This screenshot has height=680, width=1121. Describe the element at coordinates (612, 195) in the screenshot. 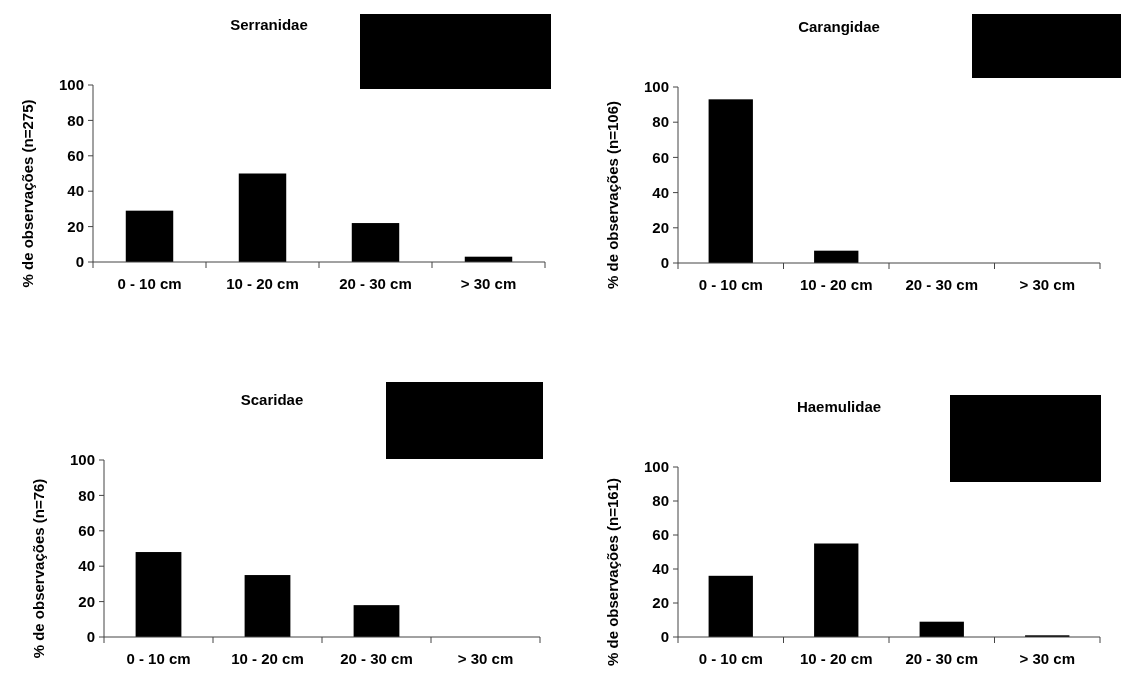

I see `y-axis-title: % de observações (n=106)` at that location.